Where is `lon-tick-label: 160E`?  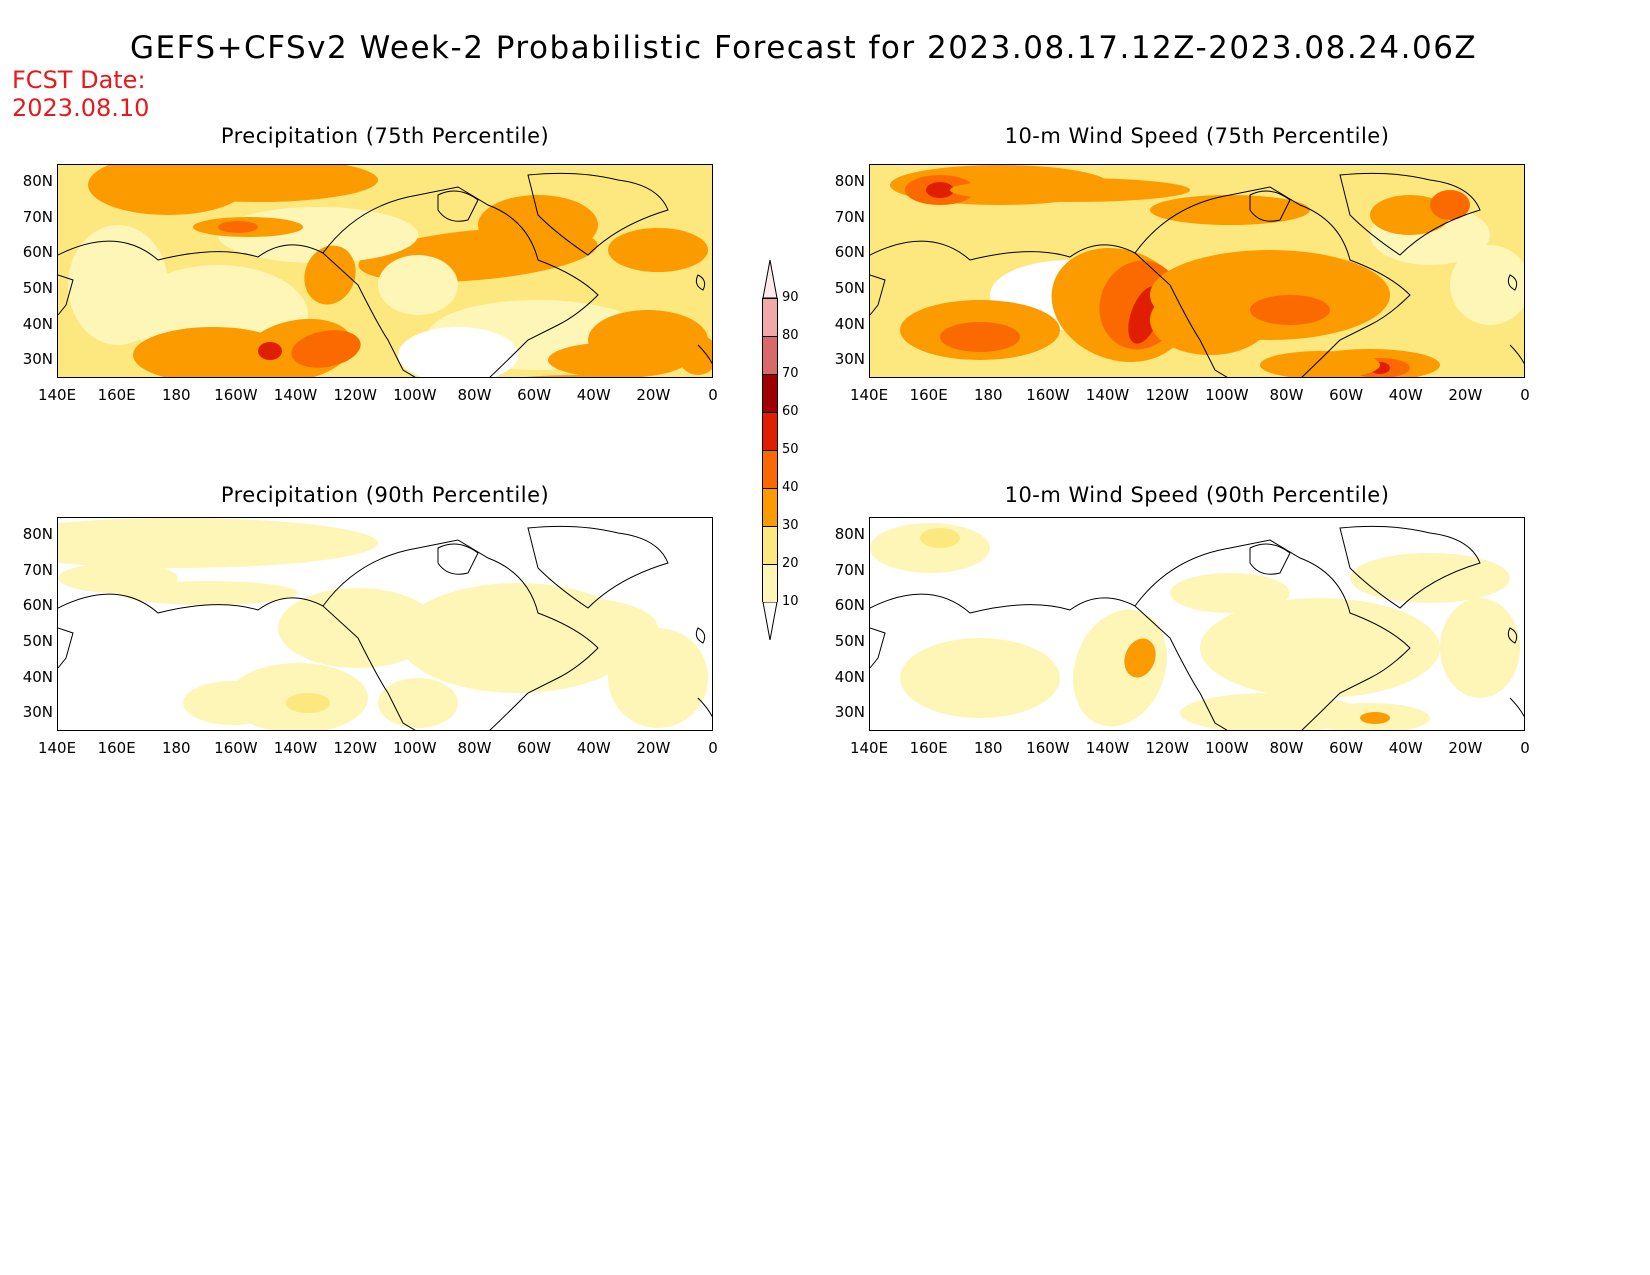 lon-tick-label: 160E is located at coordinates (928, 748).